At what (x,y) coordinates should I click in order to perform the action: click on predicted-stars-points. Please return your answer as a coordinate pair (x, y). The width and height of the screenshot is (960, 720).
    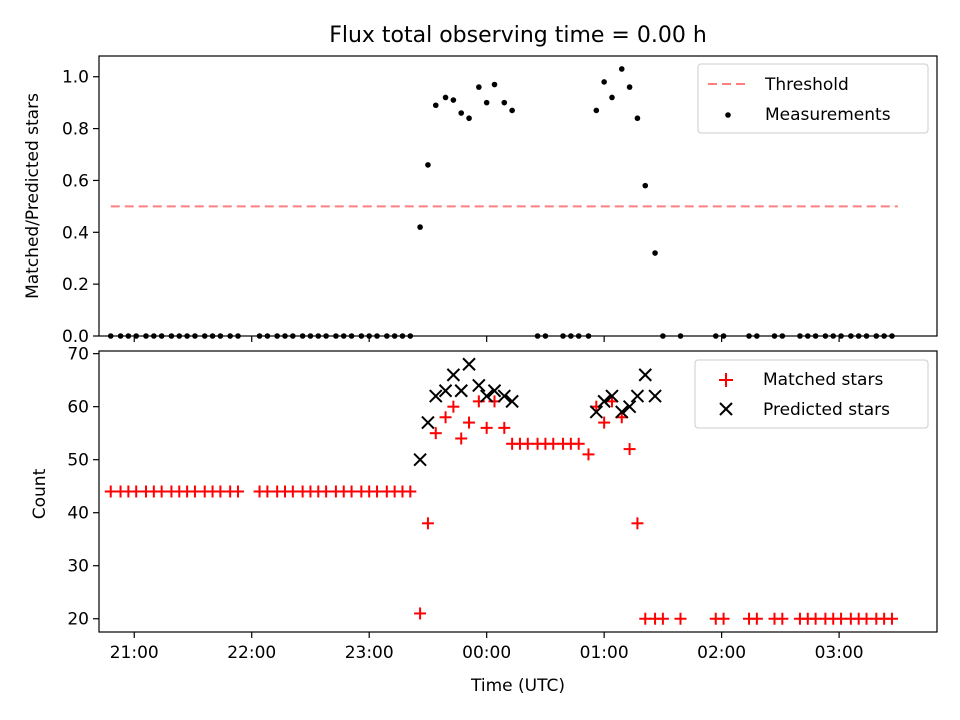
    Looking at the image, I should click on (537, 412).